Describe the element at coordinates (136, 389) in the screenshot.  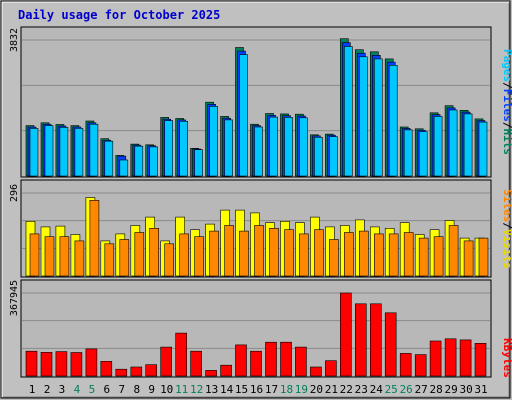
I see `day-label-8: 8` at that location.